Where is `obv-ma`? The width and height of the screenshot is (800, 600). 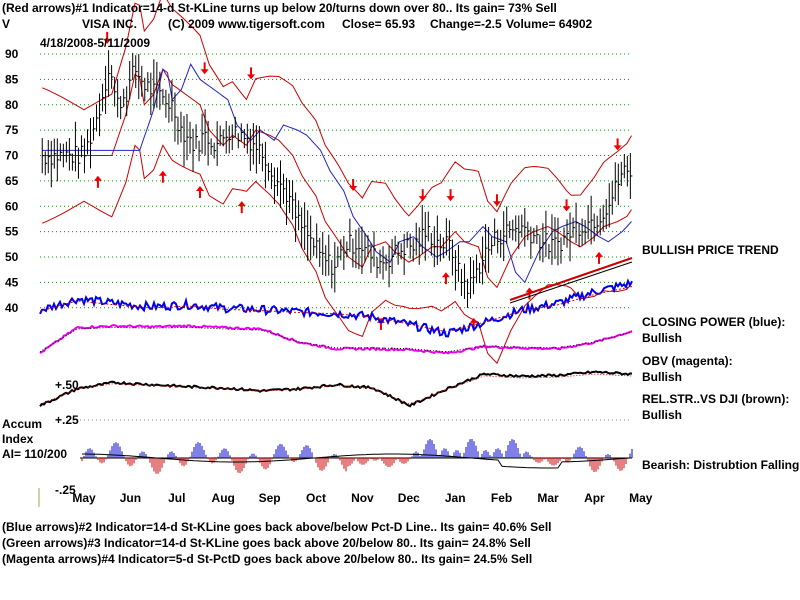 obv-ma is located at coordinates (336, 339).